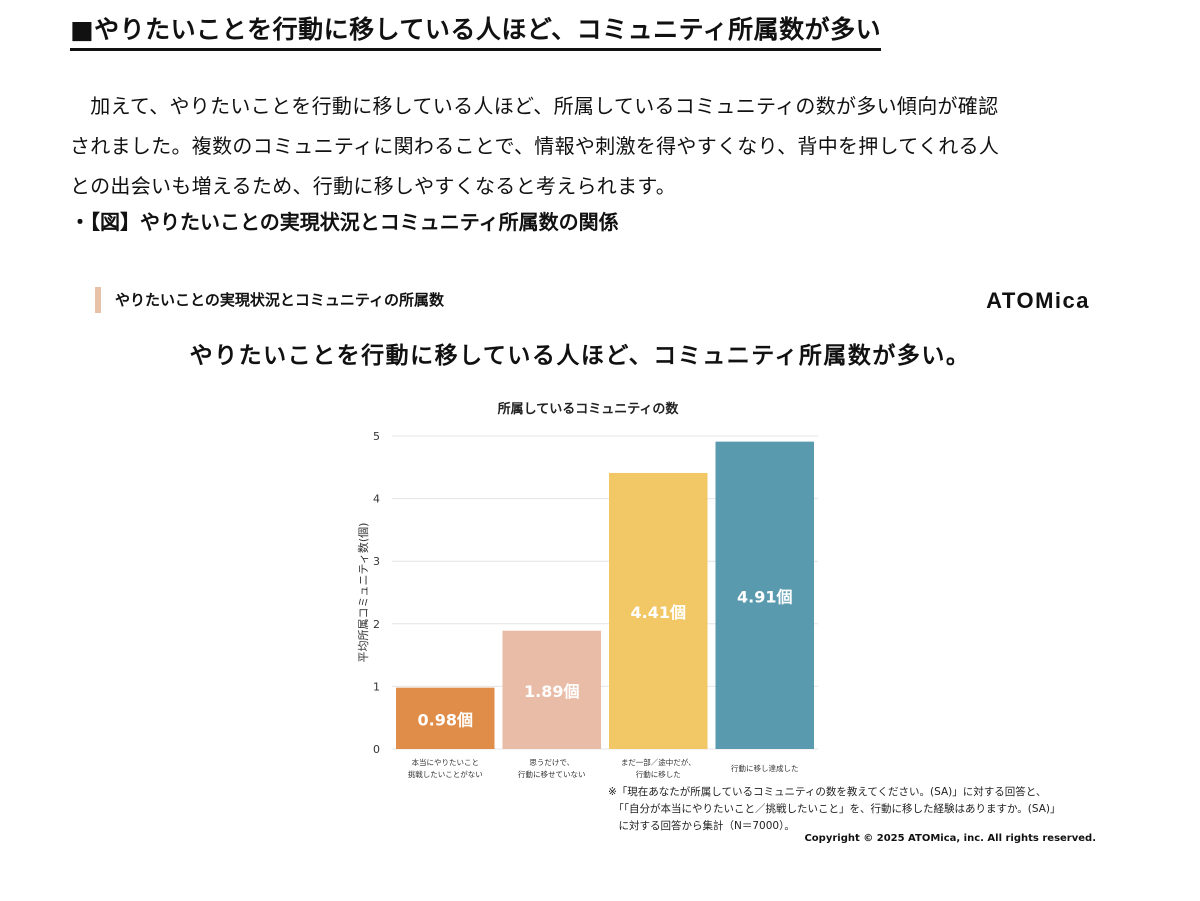 The image size is (1200, 901). Describe the element at coordinates (376, 593) in the screenshot. I see `y-axis-ticks: 0 1 2 3 4 5` at that location.